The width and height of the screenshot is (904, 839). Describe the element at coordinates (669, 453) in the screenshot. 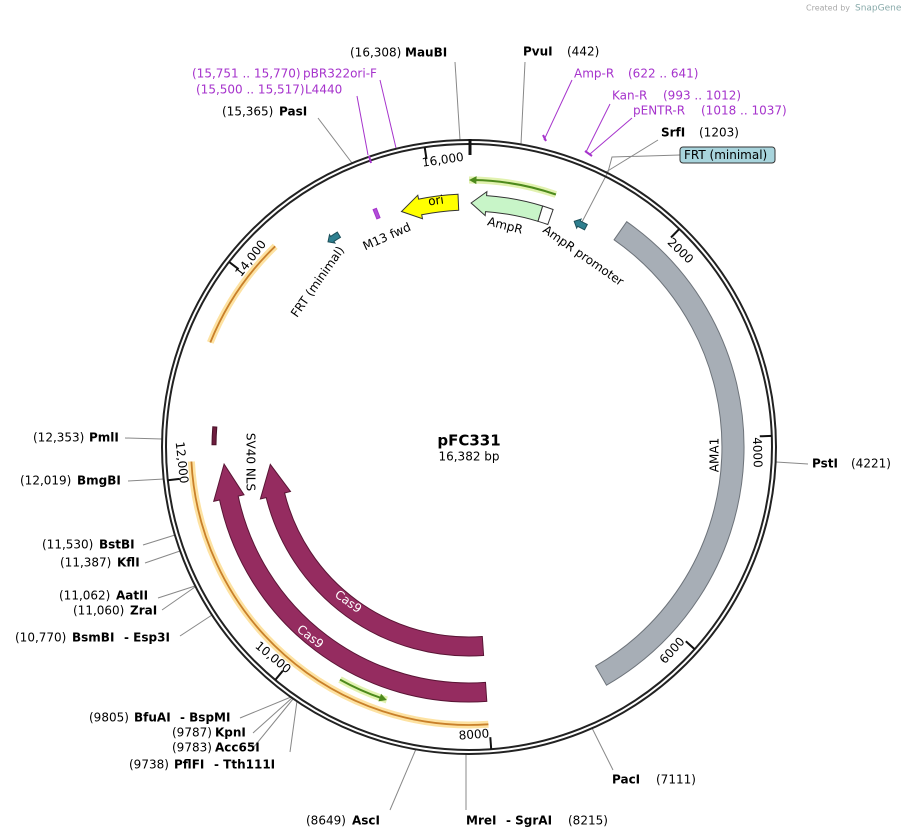

I see `feature-ama1` at that location.